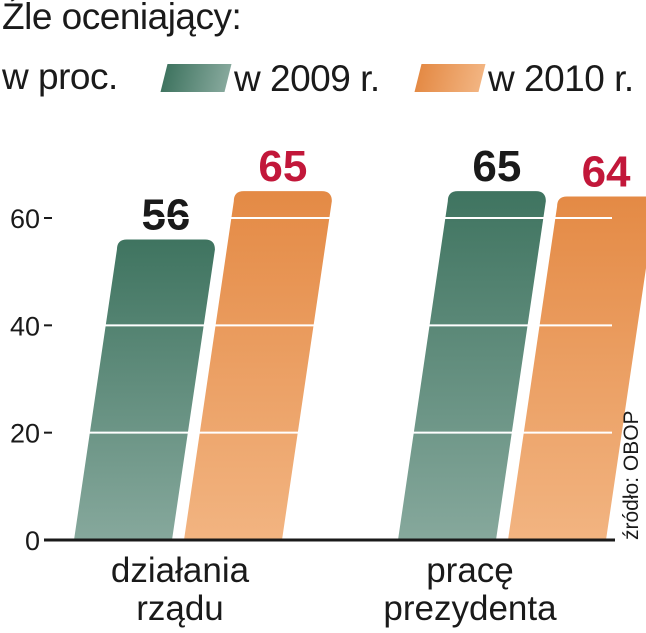  What do you see at coordinates (282, 166) in the screenshot?
I see `data-label-2010-1: 65` at bounding box center [282, 166].